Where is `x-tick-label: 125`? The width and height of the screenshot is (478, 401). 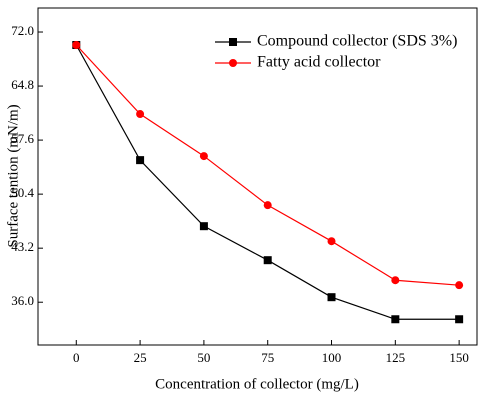 x-tick-label: 125 is located at coordinates (396, 357).